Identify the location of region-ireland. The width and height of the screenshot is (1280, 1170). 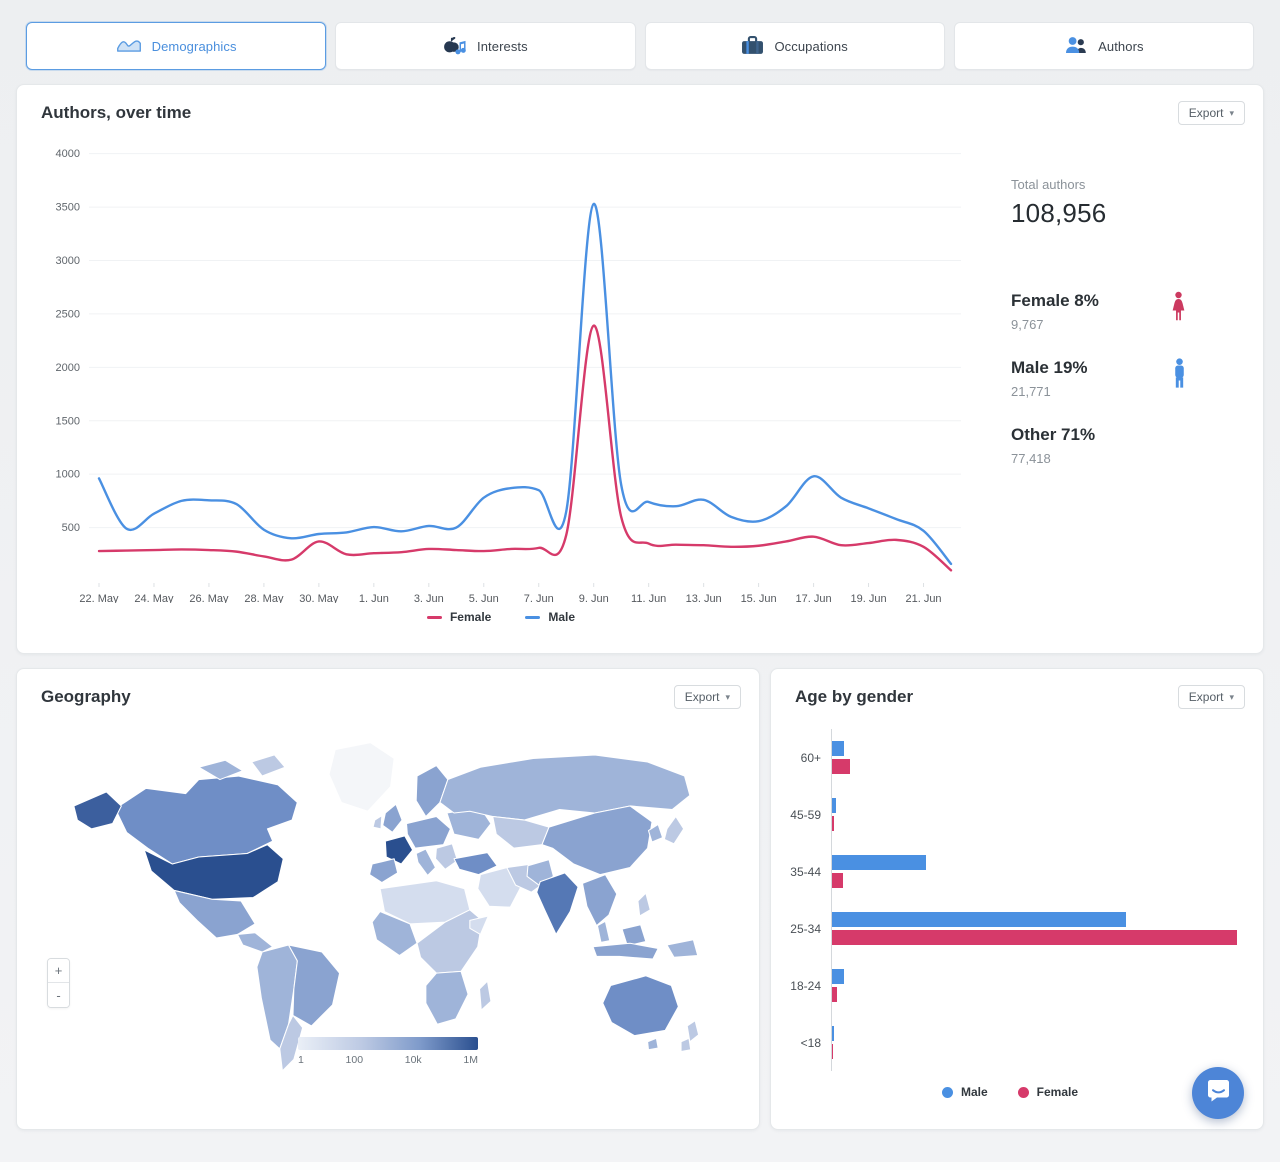
(377, 822).